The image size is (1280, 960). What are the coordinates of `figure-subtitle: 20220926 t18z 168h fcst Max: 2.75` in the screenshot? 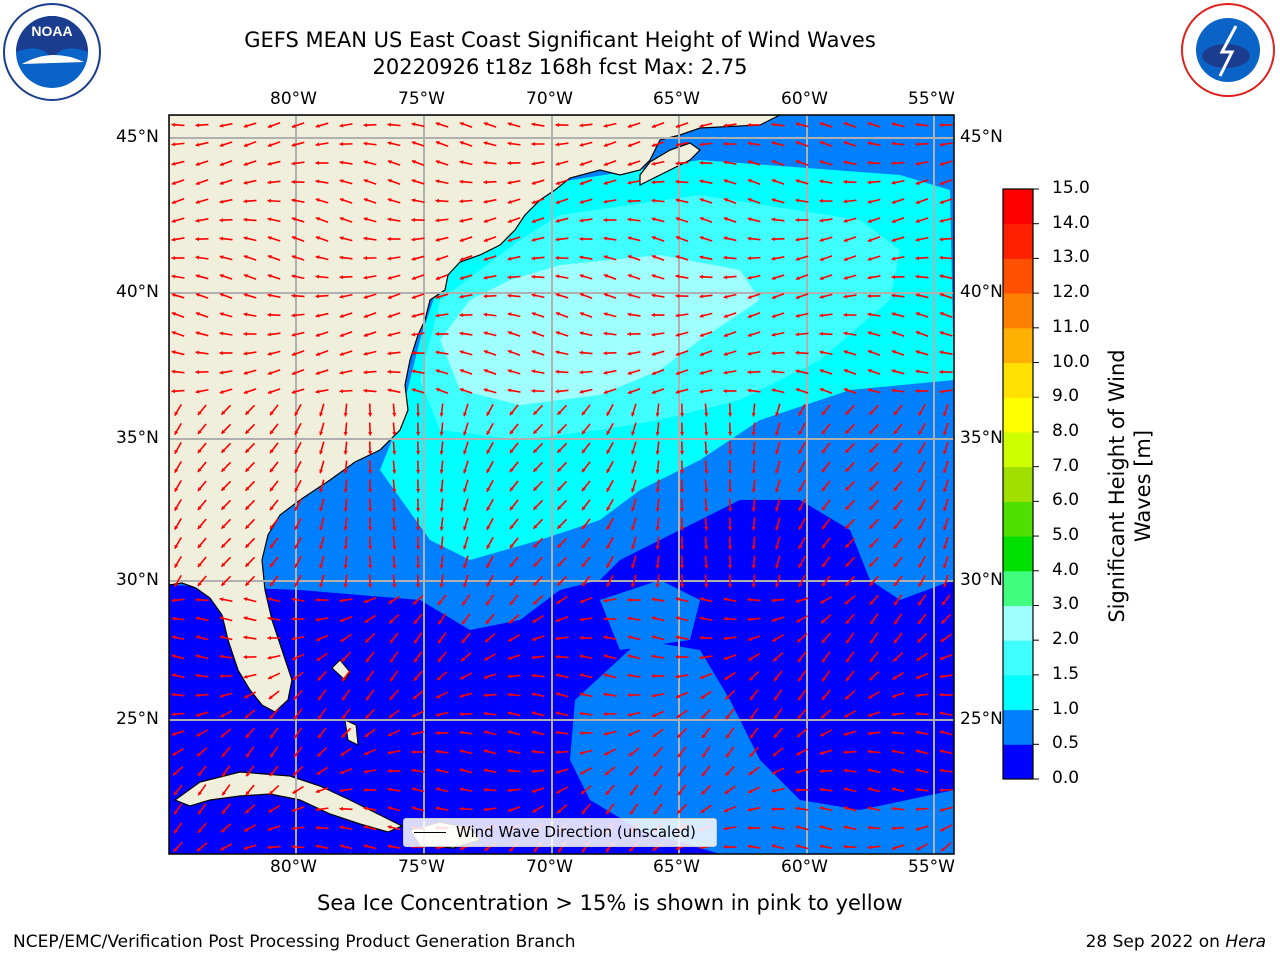 It's located at (560, 67).